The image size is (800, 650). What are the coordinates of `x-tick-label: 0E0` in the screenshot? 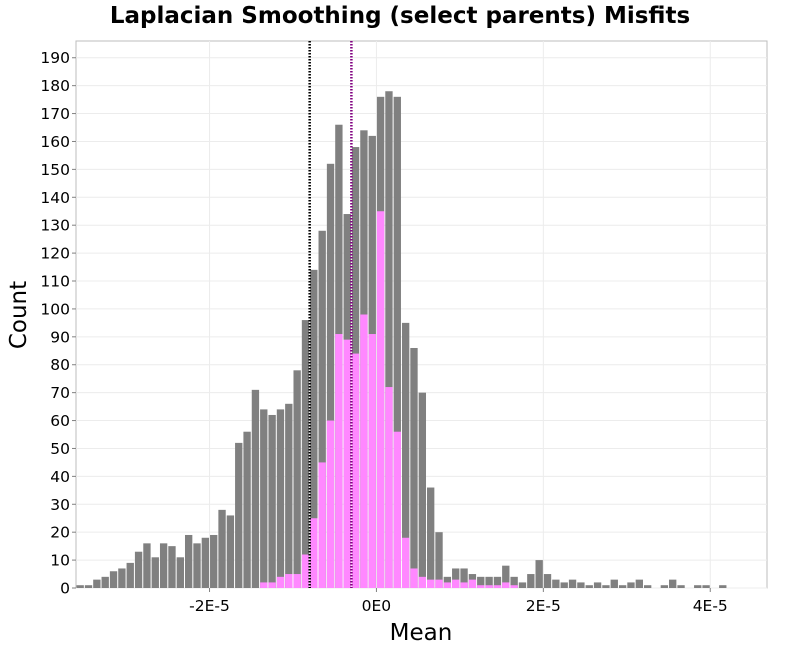 It's located at (377, 606).